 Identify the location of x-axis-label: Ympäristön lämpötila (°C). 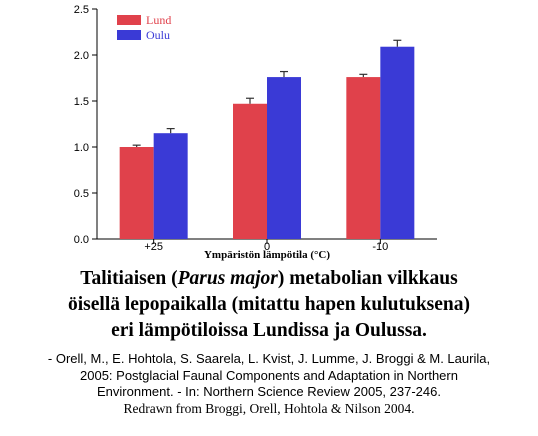
(267, 255).